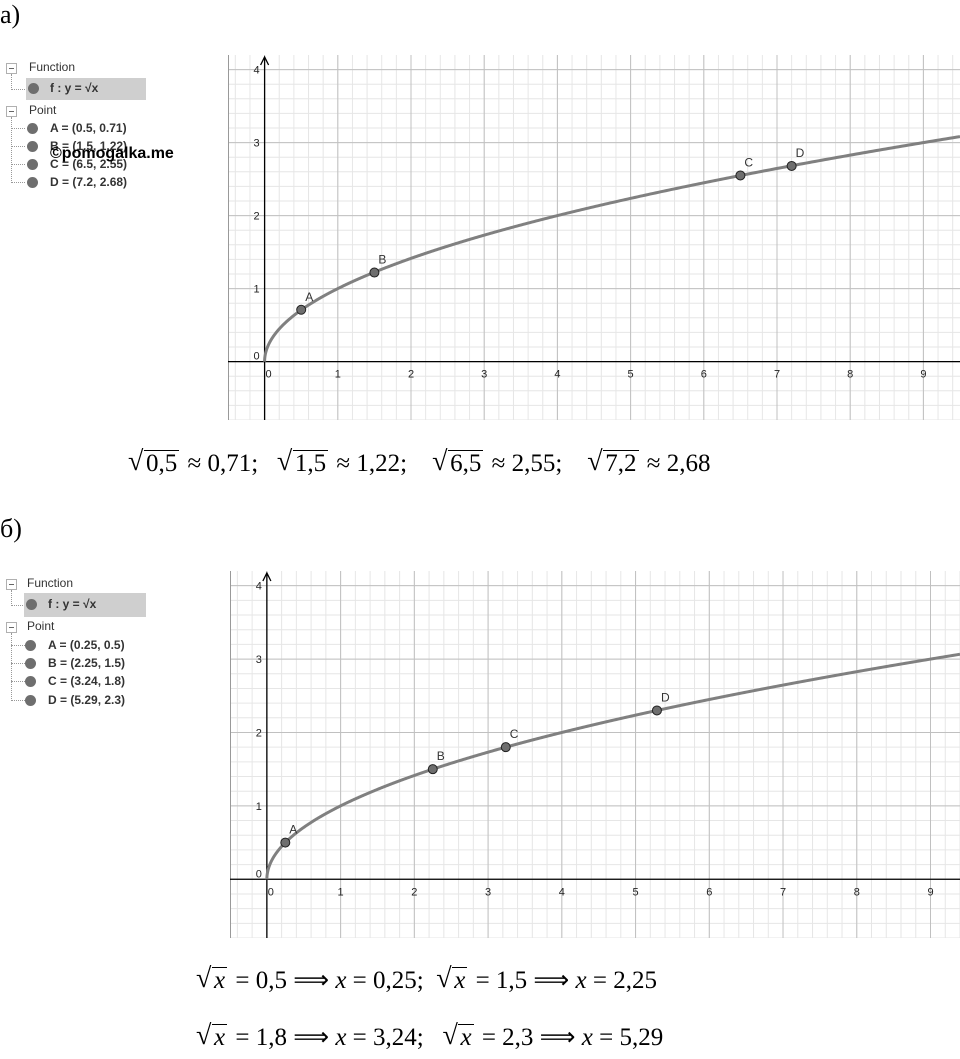  What do you see at coordinates (87, 681) in the screenshot?
I see `point-item-c: C = (3.24, 1.8)` at bounding box center [87, 681].